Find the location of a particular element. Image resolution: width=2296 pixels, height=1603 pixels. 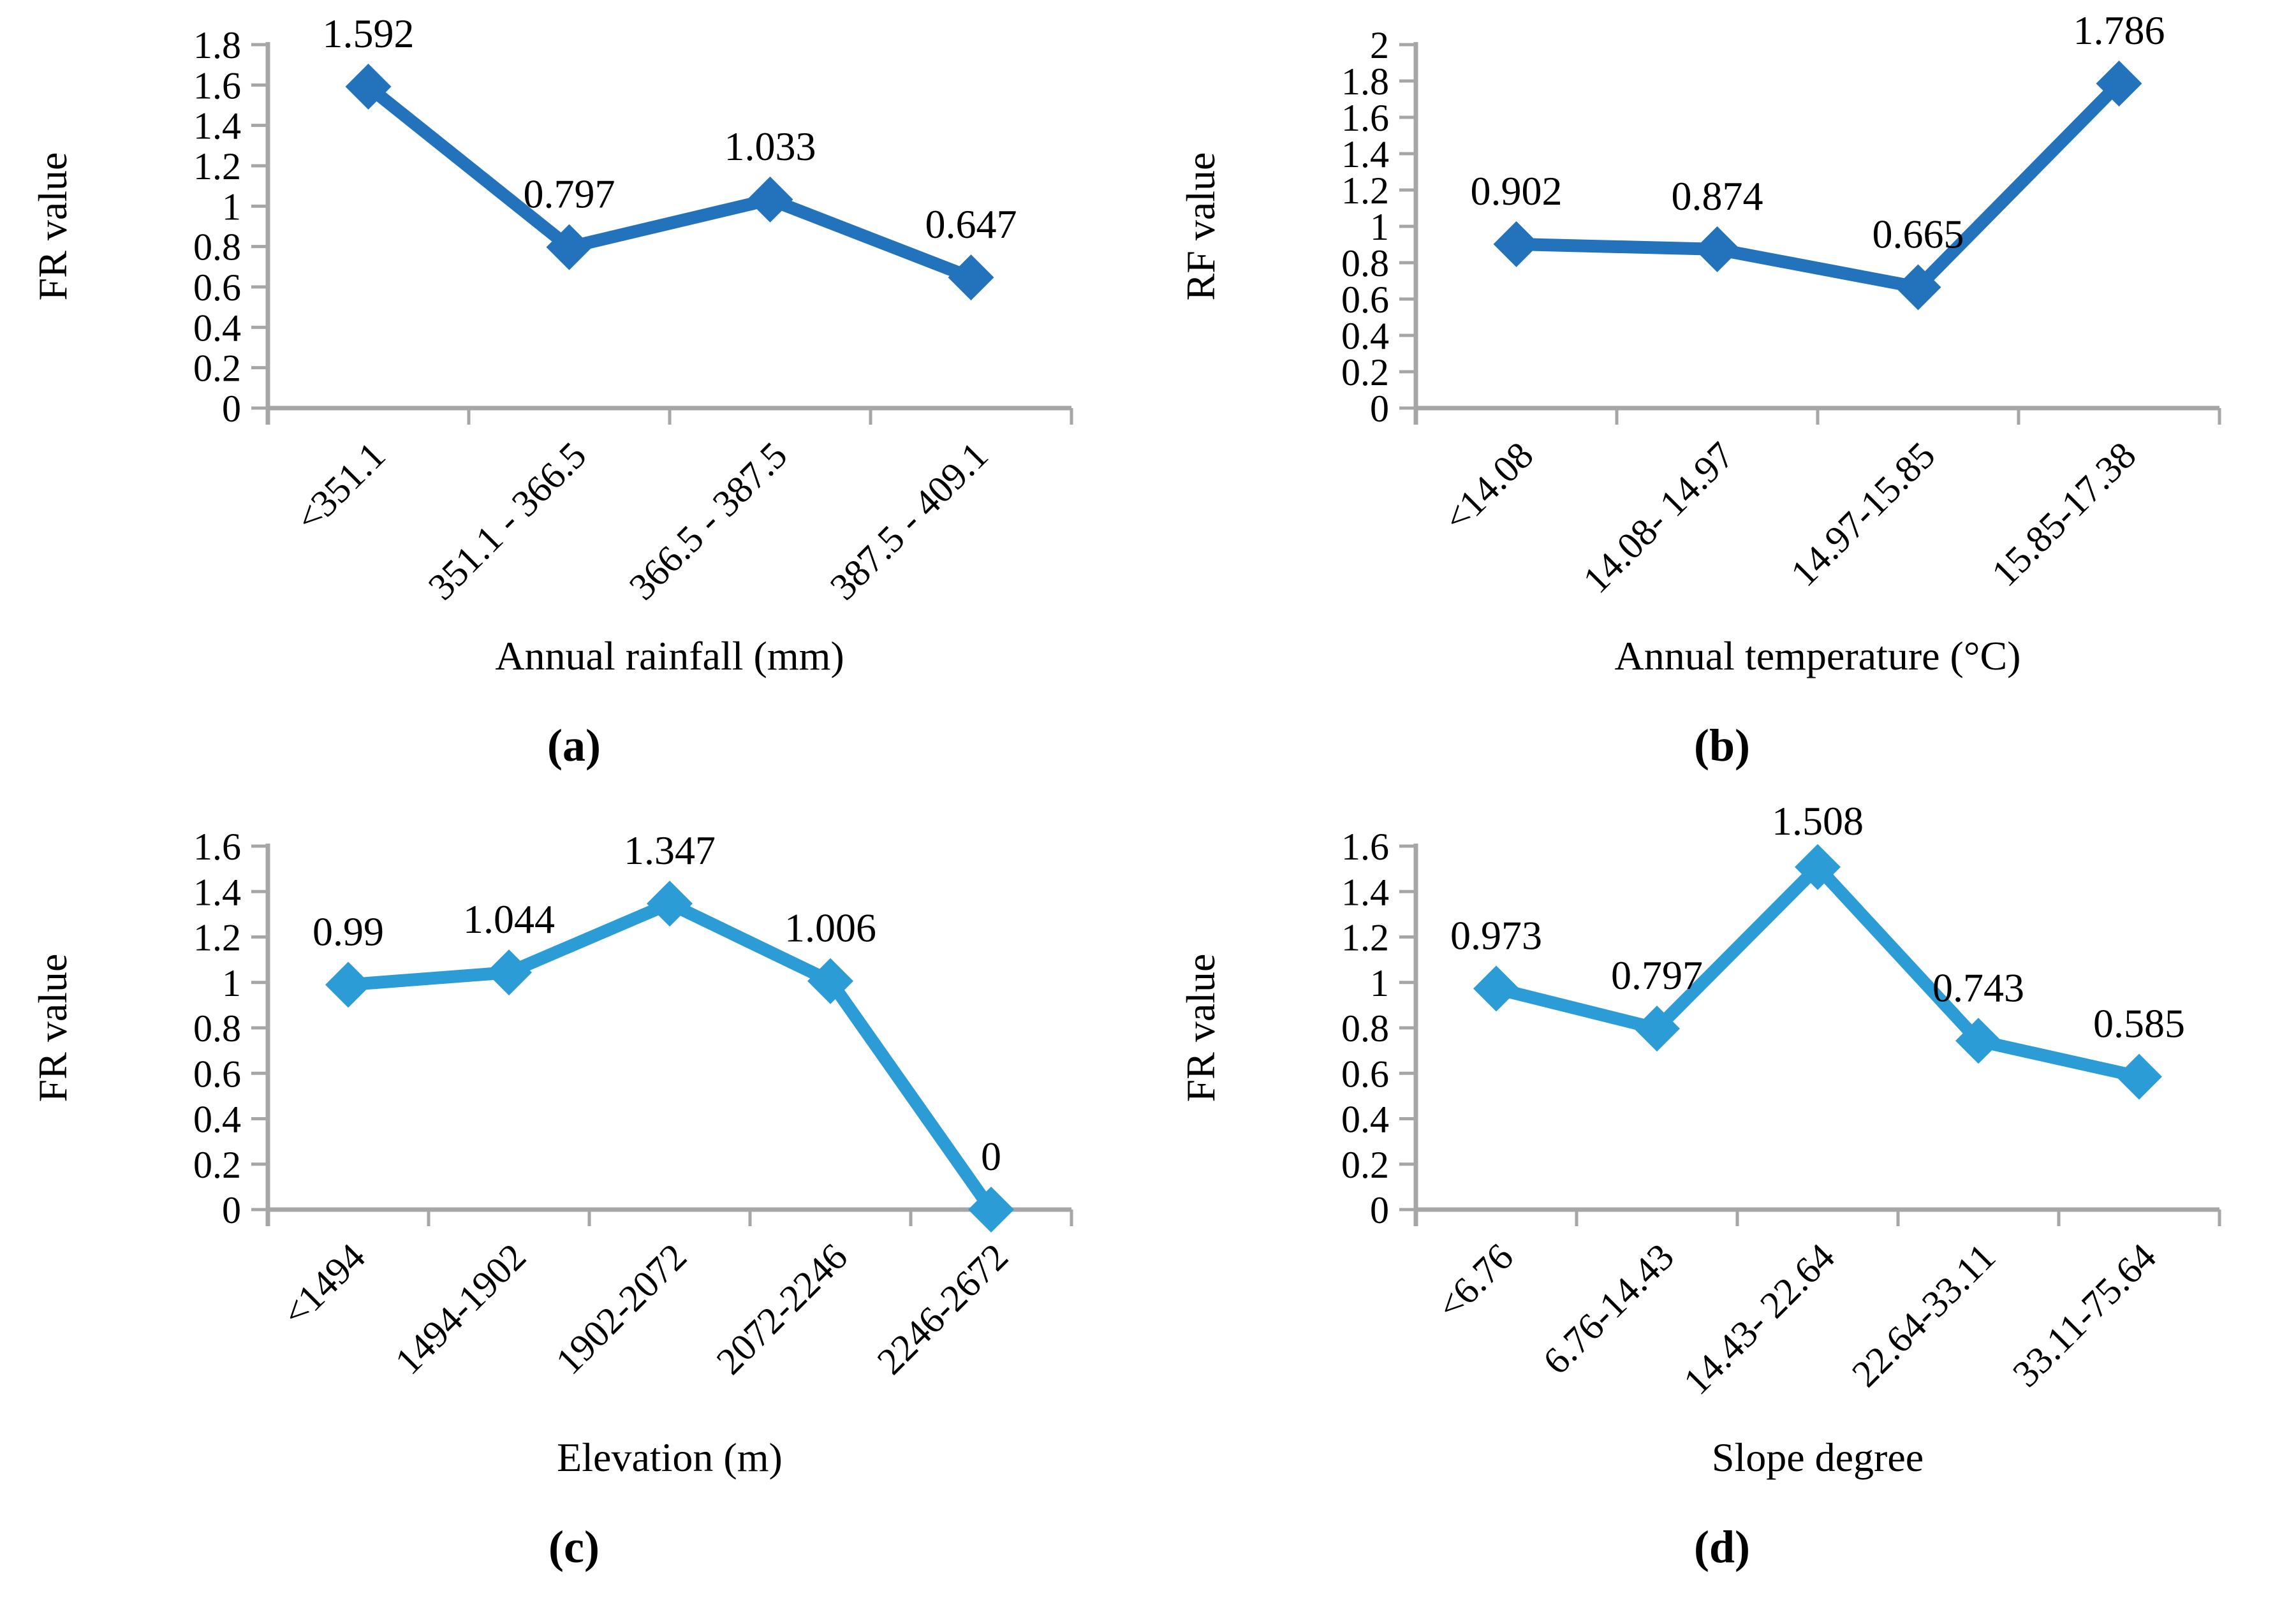

x-category-label: 6.76-14.43 is located at coordinates (1608, 1309).